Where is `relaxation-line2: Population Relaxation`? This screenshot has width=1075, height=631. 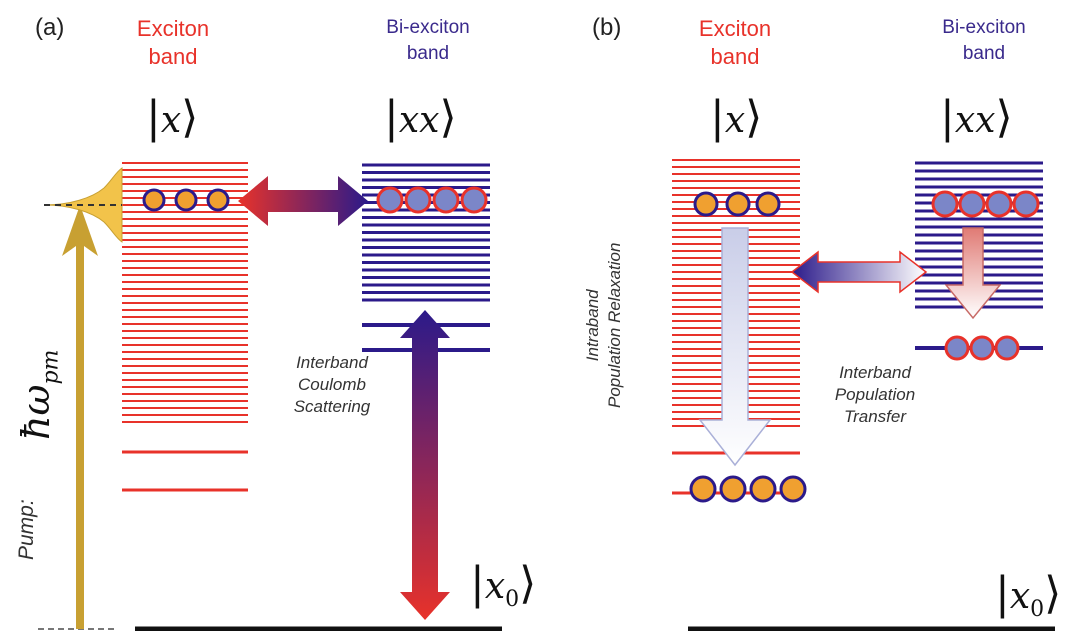
relaxation-line2: Population Relaxation is located at coordinates (614, 325).